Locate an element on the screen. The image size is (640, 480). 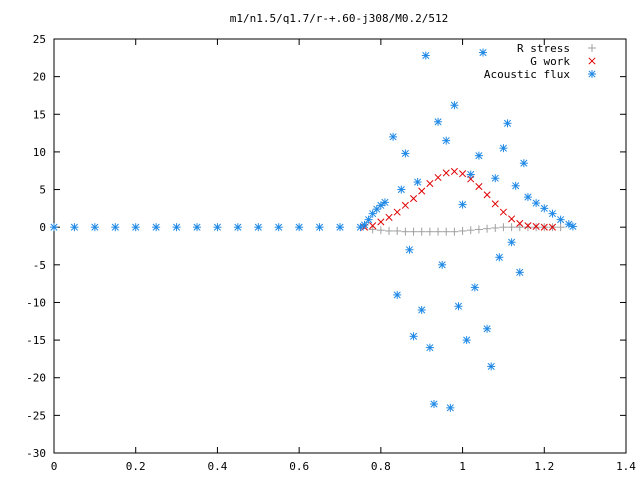
x-tick-label: 0.4 is located at coordinates (217, 466).